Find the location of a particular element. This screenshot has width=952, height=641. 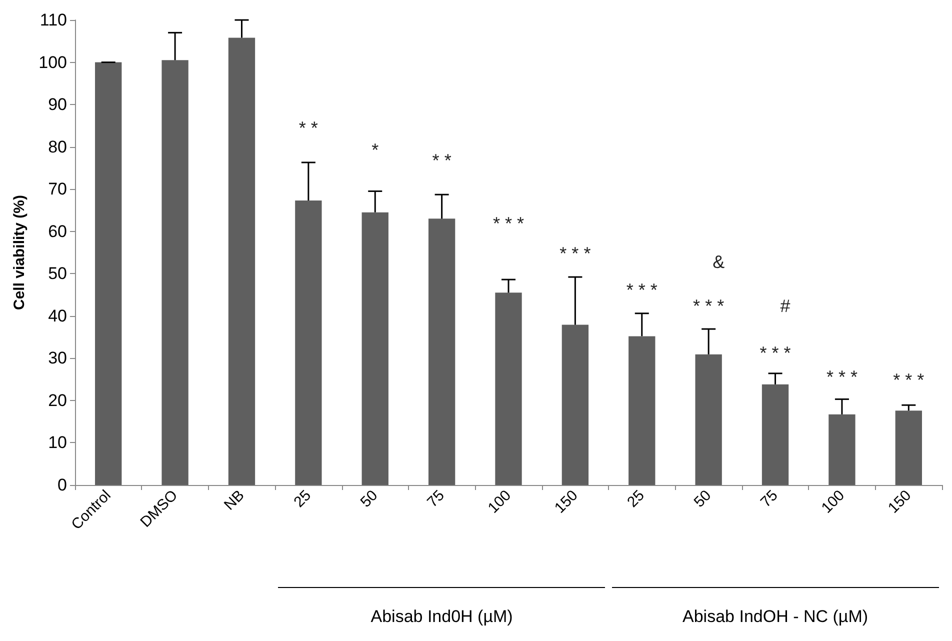

y-tick-label: 20 is located at coordinates (57, 400).